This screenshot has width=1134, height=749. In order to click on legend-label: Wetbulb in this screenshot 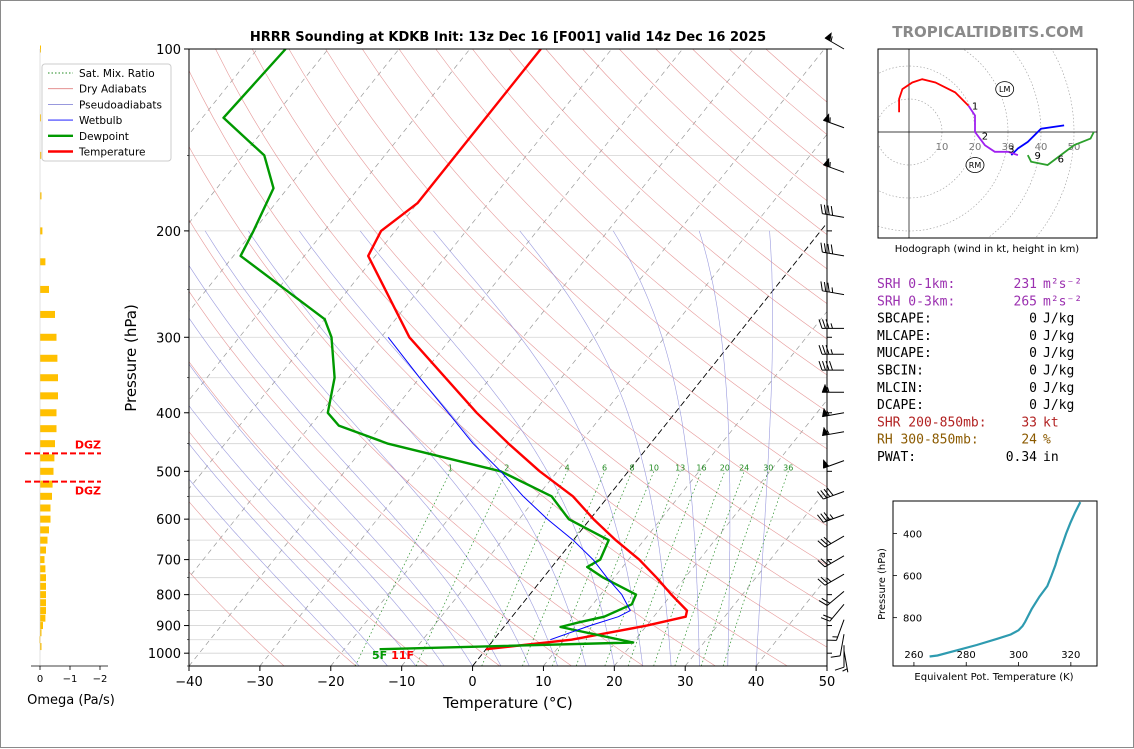, I will do `click(101, 121)`.